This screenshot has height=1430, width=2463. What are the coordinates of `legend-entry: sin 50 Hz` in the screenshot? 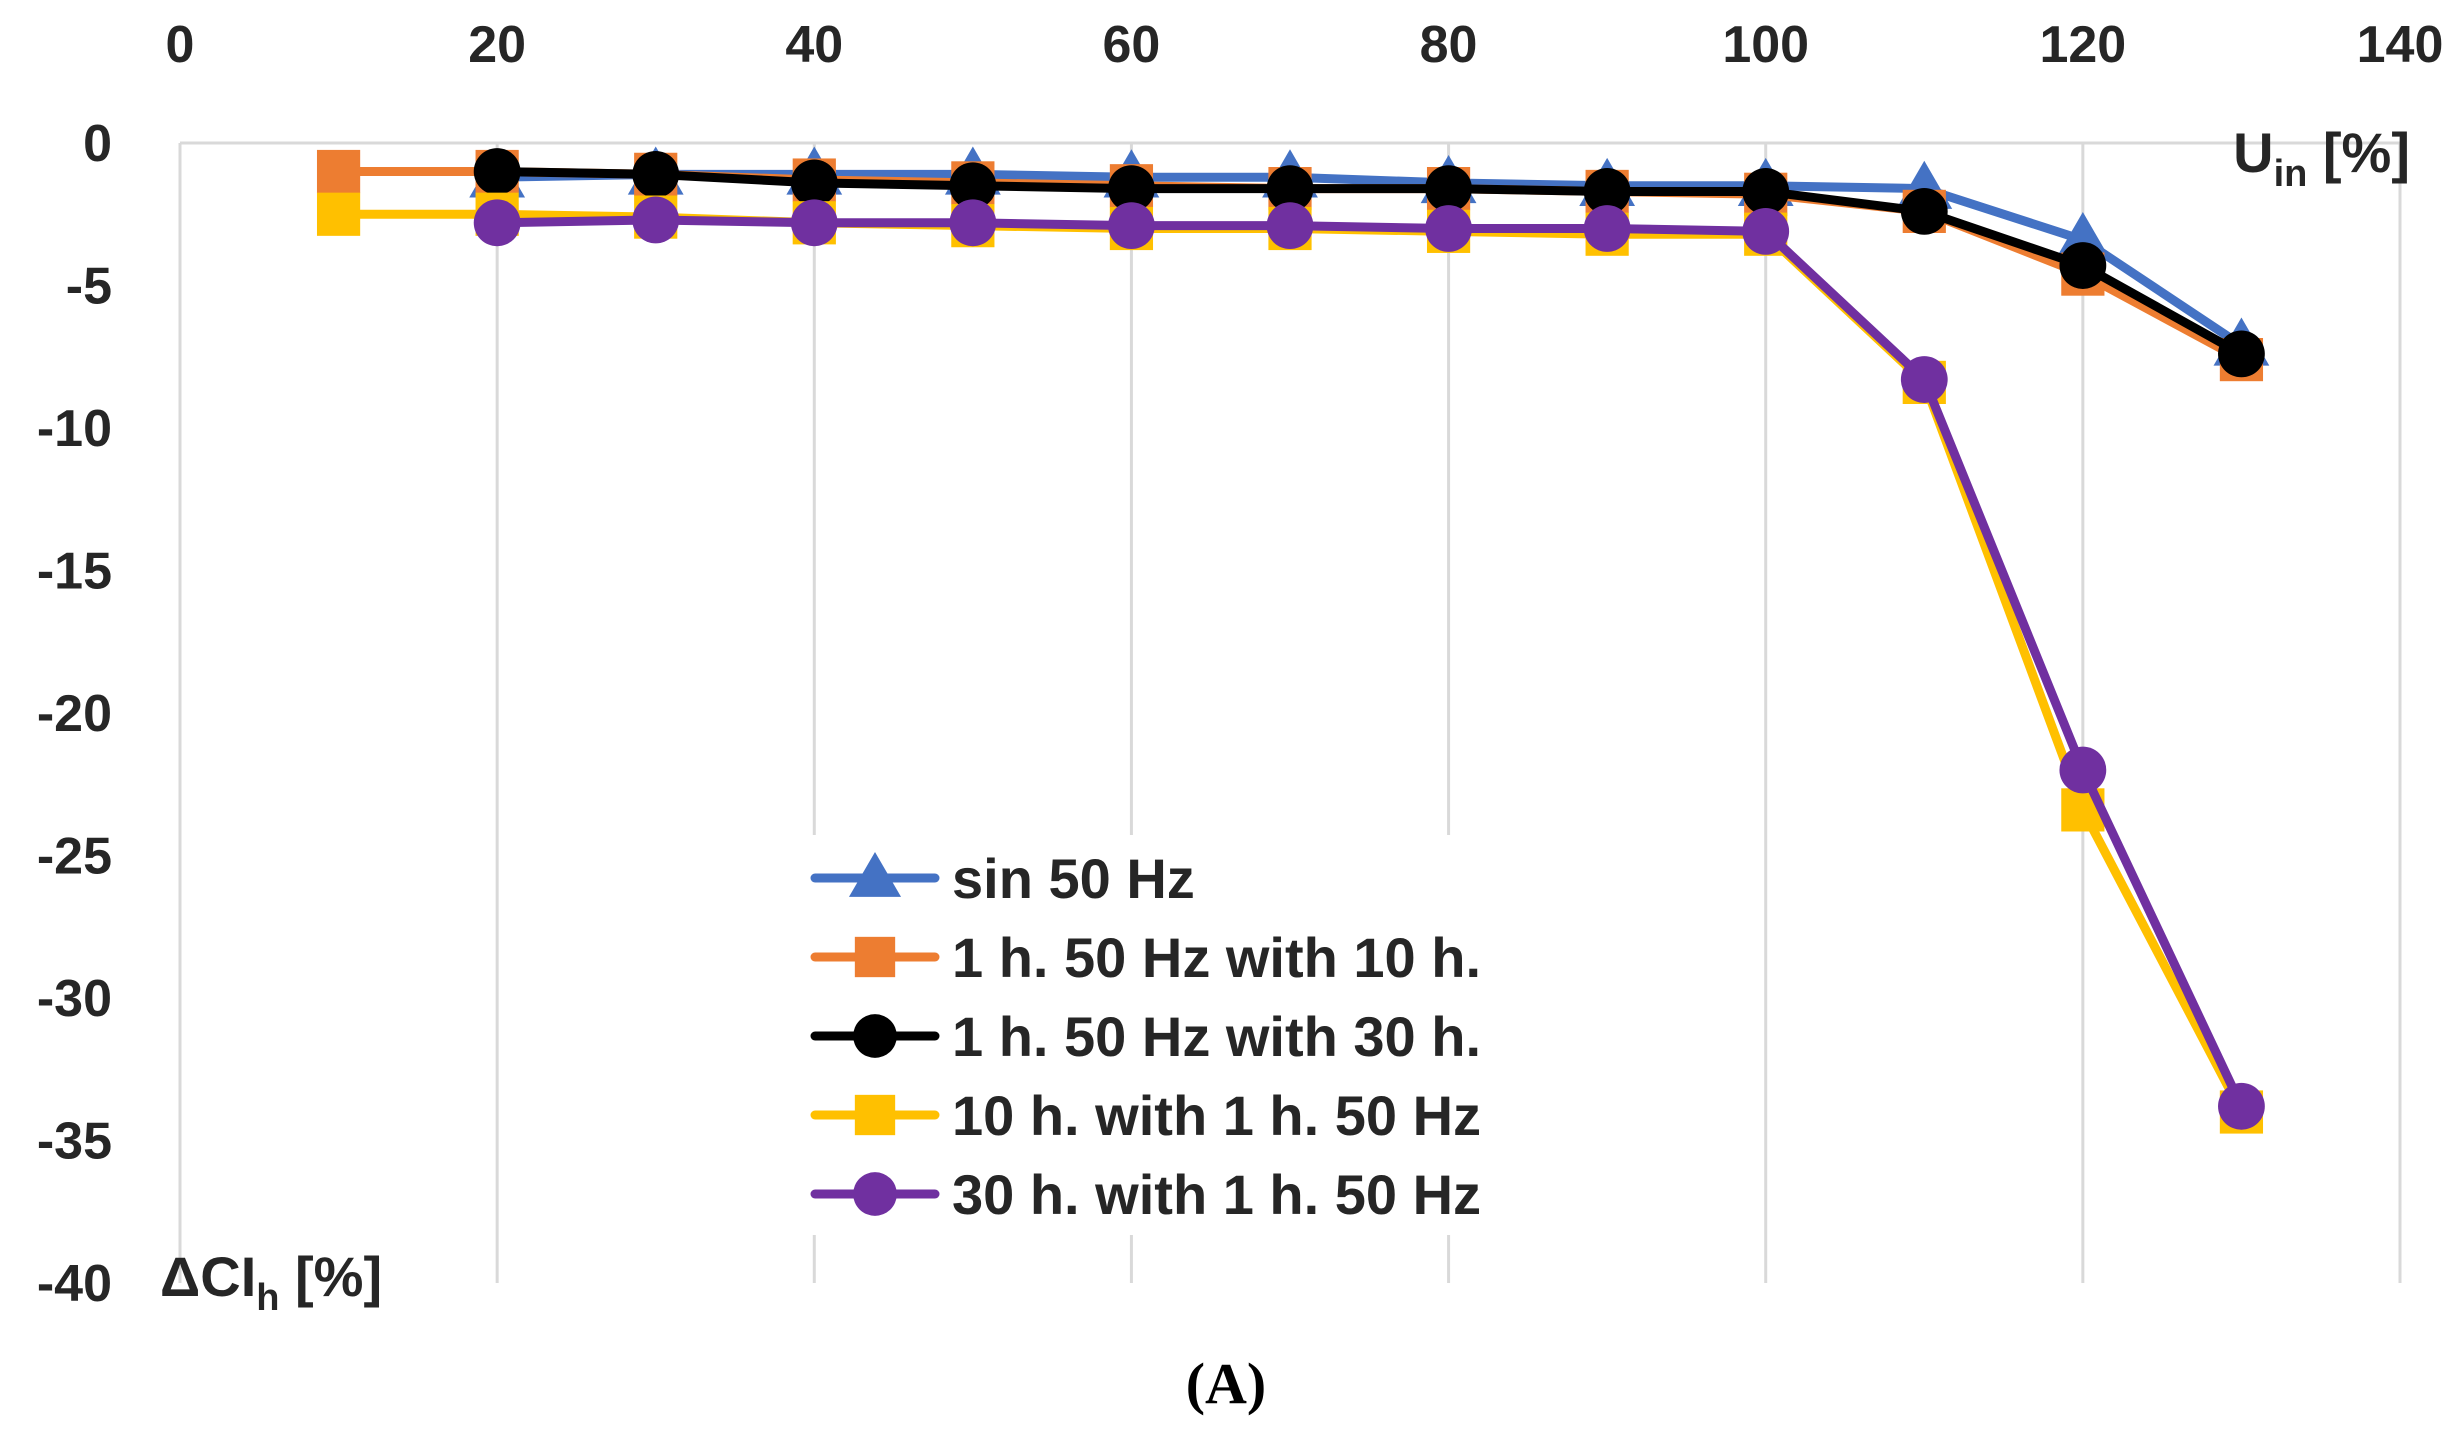 It's located at (1002, 878).